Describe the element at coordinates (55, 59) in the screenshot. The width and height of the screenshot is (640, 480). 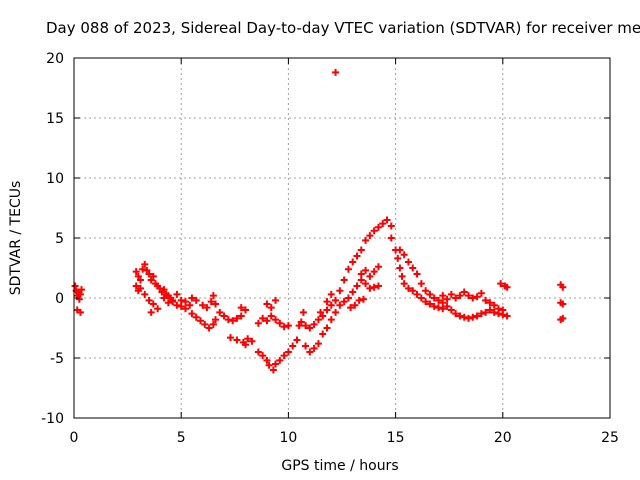
I see `y-tick-label: 20` at that location.